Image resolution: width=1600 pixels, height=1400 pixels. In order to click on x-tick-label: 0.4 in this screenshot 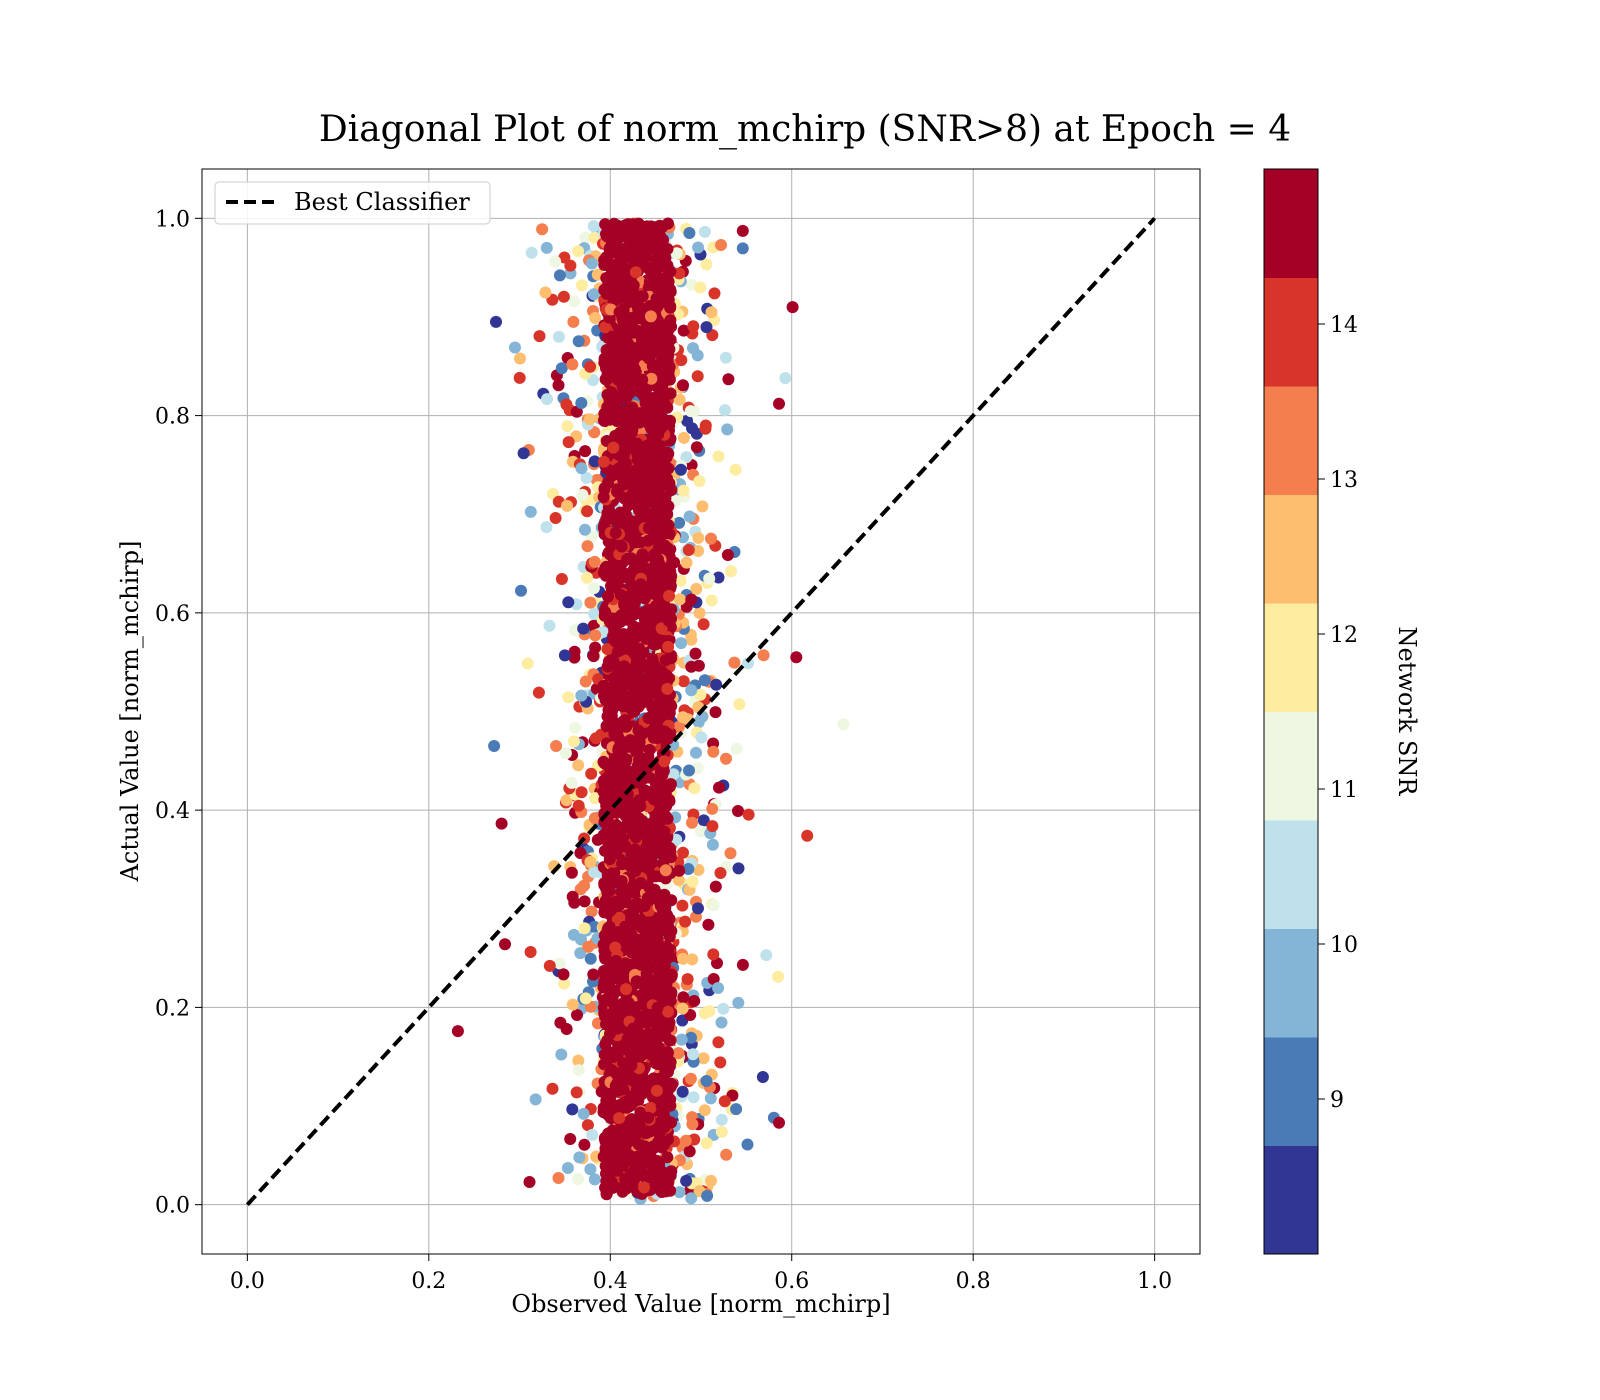, I will do `click(610, 1281)`.